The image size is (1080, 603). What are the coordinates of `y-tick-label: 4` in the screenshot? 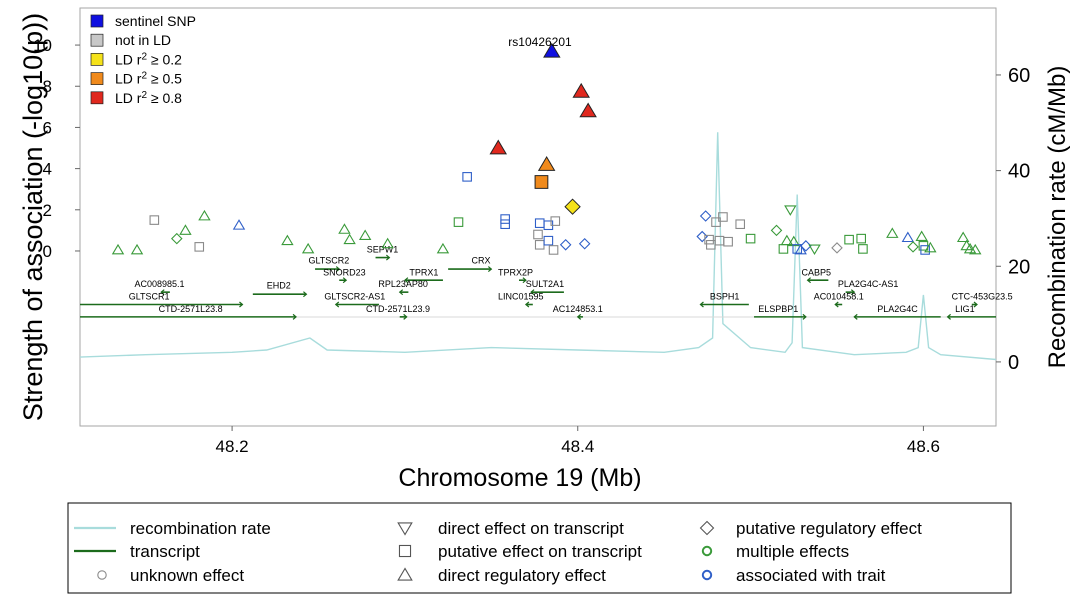 It's located at (47, 169).